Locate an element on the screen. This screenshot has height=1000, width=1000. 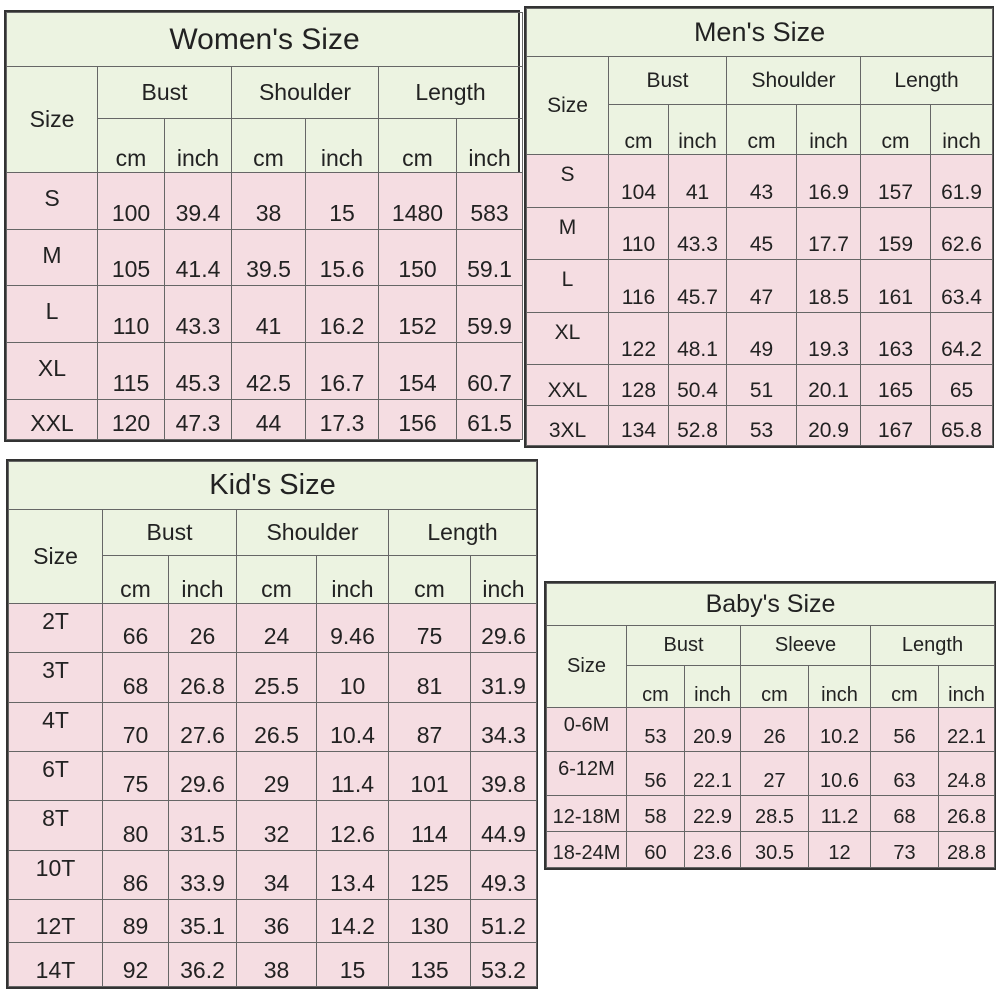
value-cell: 47.3 is located at coordinates (198, 419).